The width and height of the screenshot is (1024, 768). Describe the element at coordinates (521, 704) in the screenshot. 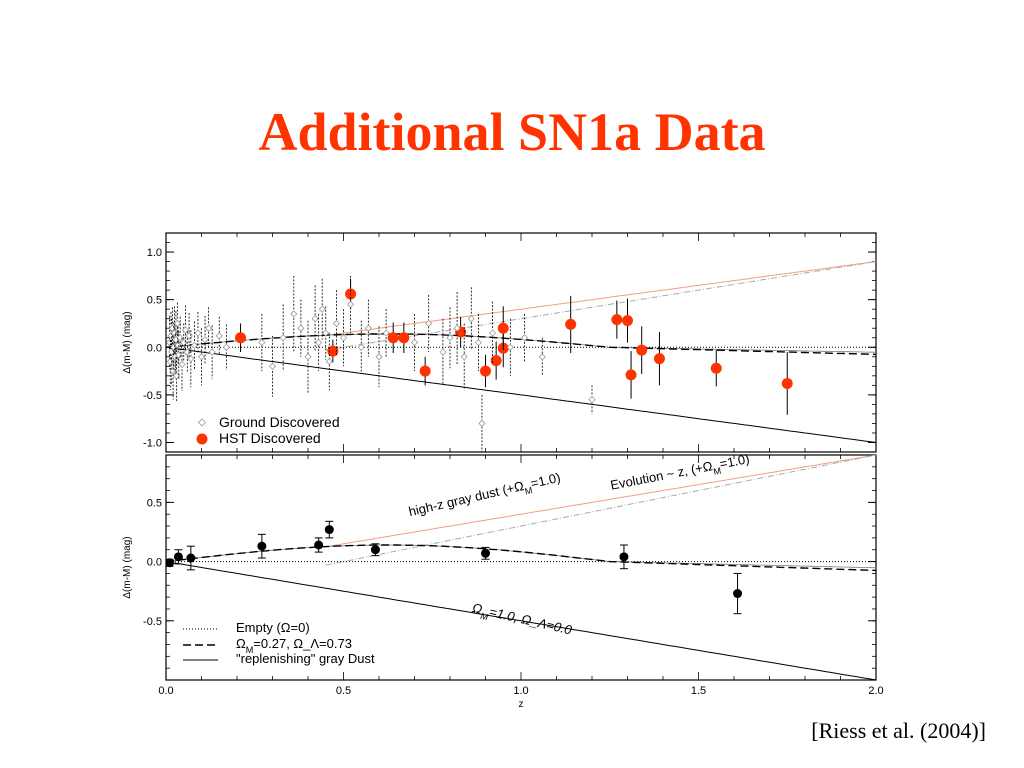

I see `x-axis-label: z` at that location.